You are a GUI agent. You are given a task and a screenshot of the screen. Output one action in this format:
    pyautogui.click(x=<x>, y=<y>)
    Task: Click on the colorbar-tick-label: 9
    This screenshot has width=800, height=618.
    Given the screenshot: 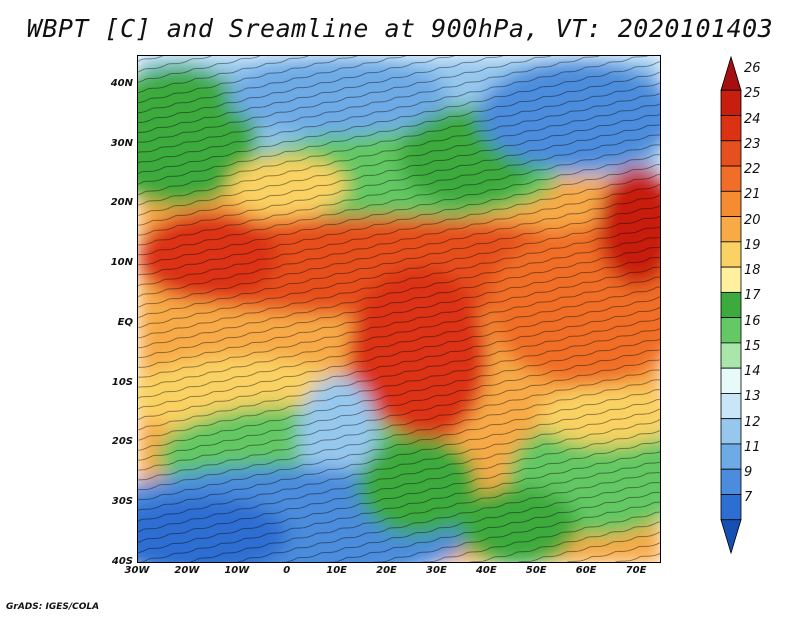 What is the action you would take?
    pyautogui.click(x=748, y=473)
    